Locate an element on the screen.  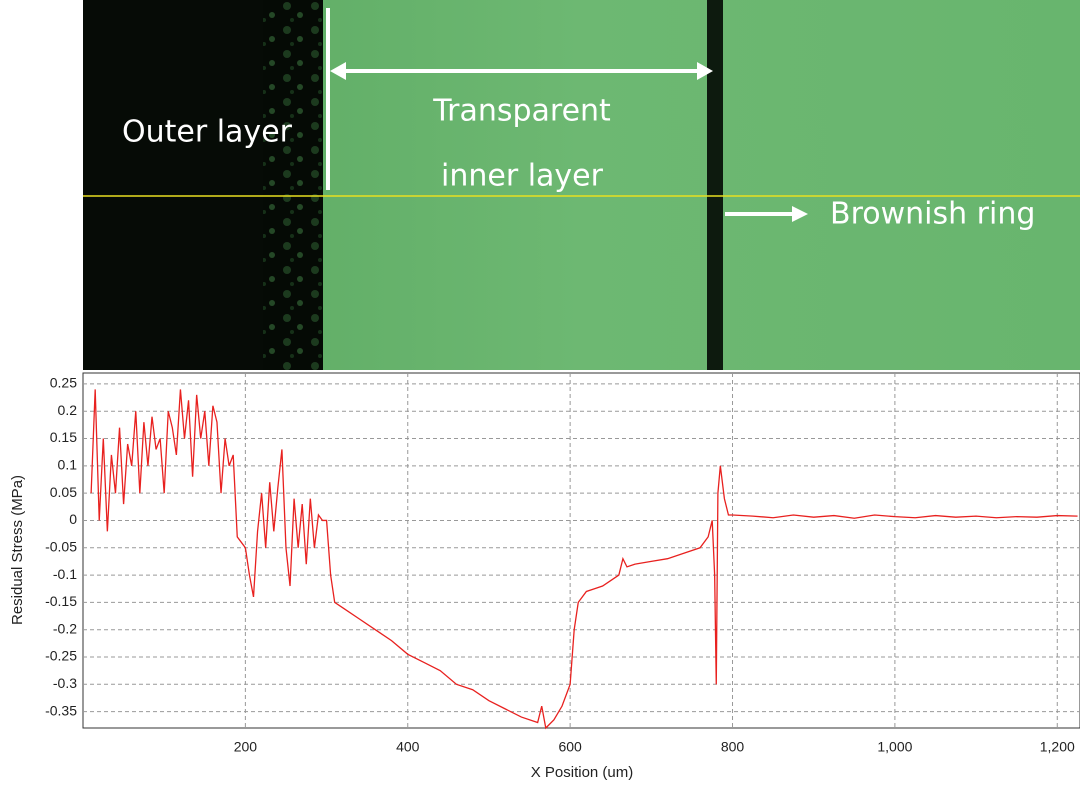
x-tick-label: 600 is located at coordinates (570, 747).